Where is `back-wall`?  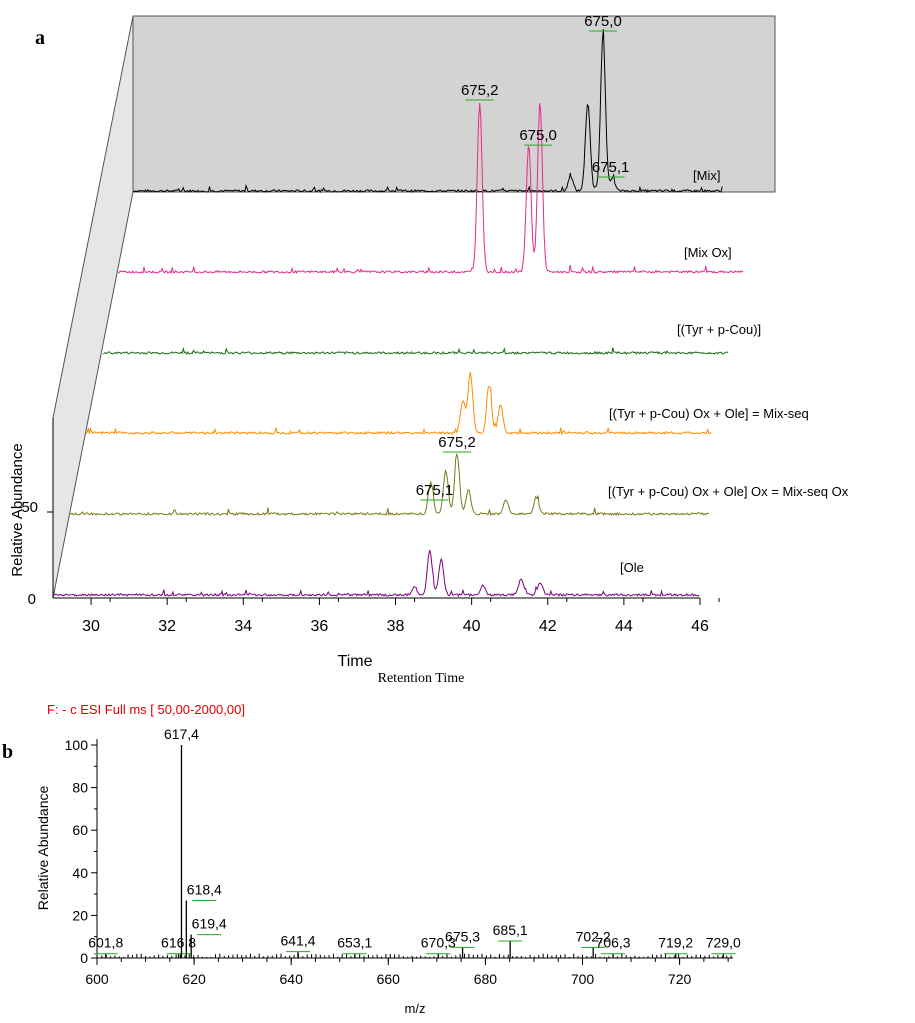 back-wall is located at coordinates (454, 104).